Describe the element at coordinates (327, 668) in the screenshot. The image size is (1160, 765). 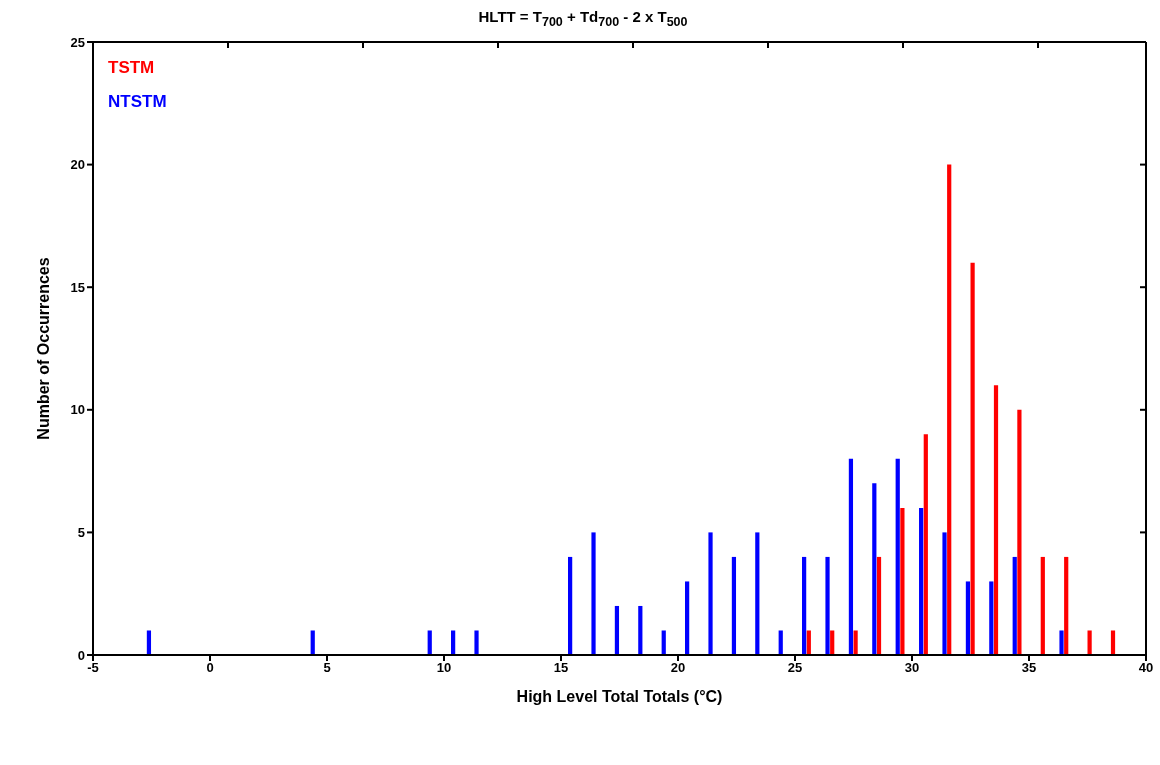
I see `x-tick-label: 5` at that location.